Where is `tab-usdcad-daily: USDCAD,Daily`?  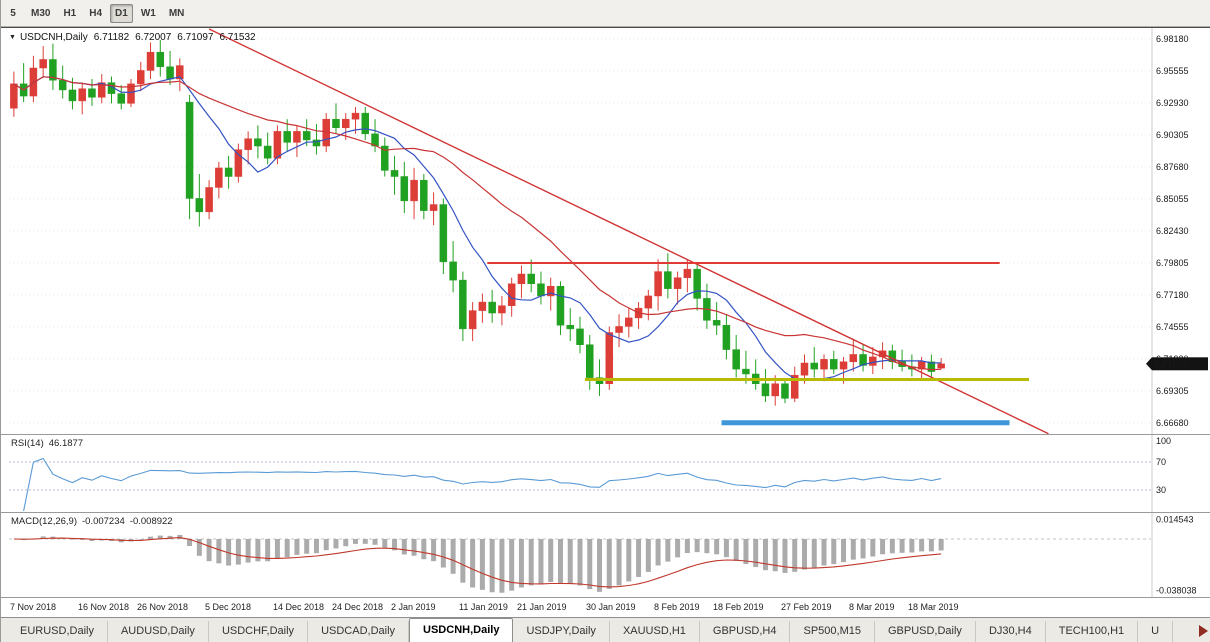 tab-usdcad-daily: USDCAD,Daily is located at coordinates (359, 631).